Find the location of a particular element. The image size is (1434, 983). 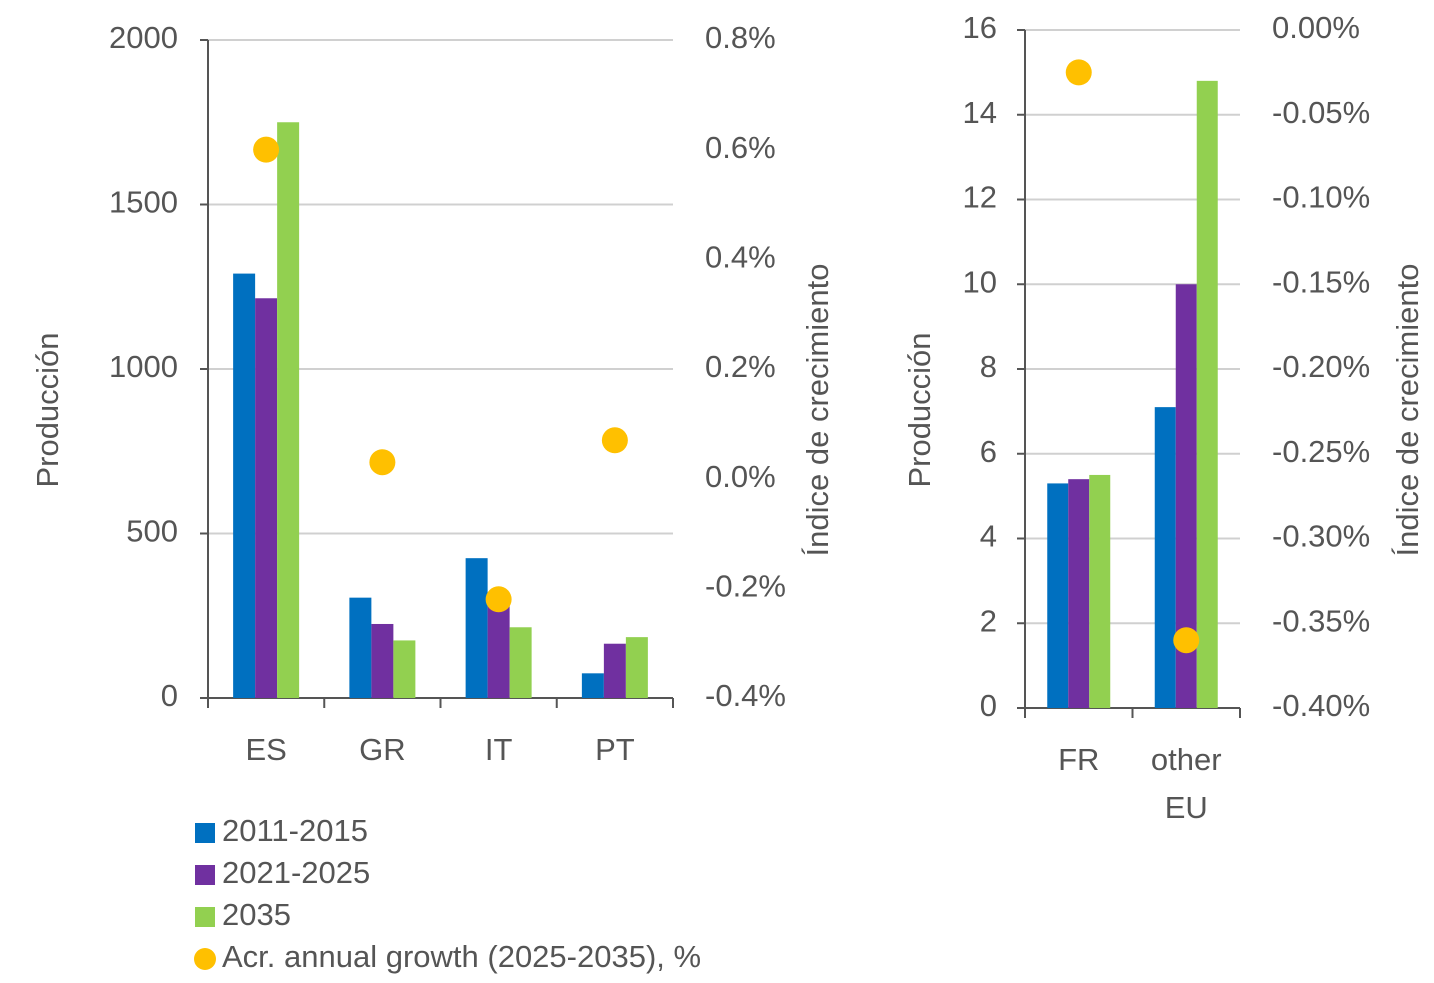

y2-tick-label: 0.00% is located at coordinates (1316, 27).